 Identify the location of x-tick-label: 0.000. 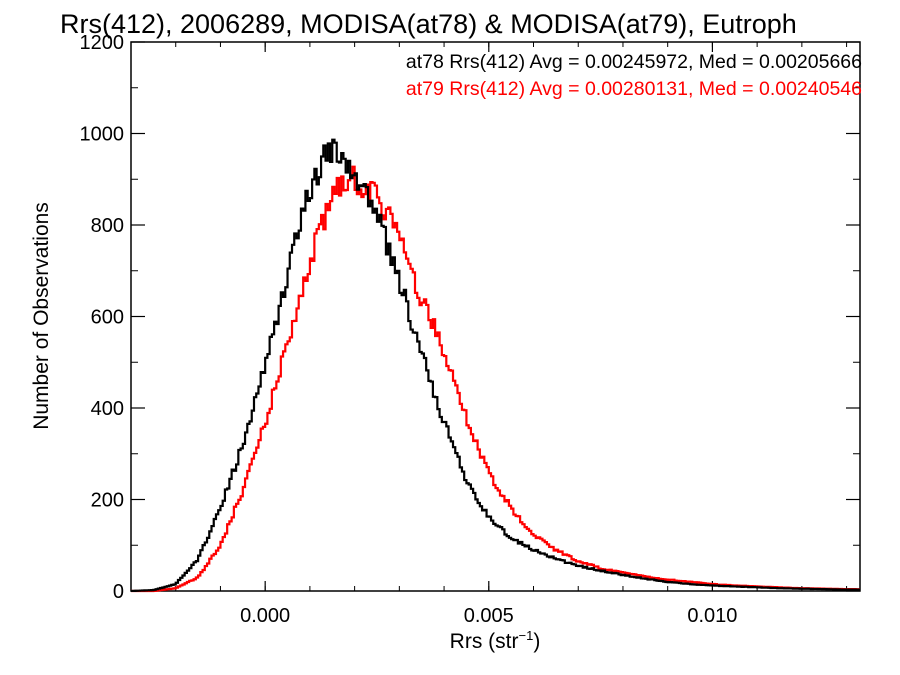
(265, 616).